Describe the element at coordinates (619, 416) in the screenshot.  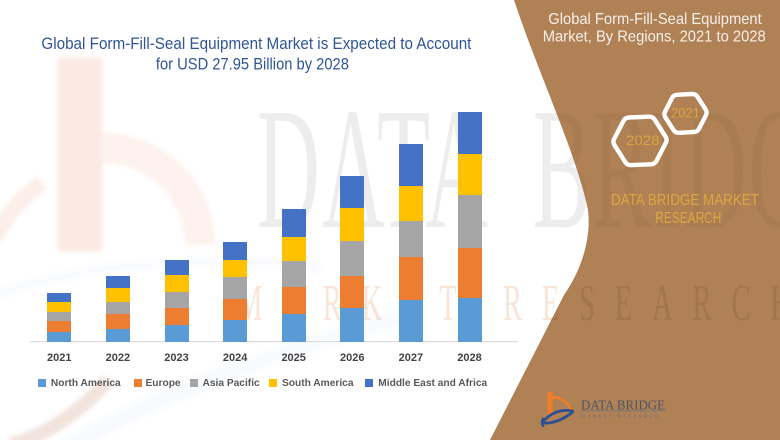
I see `svg-text: MARKET RESEARCH` at that location.